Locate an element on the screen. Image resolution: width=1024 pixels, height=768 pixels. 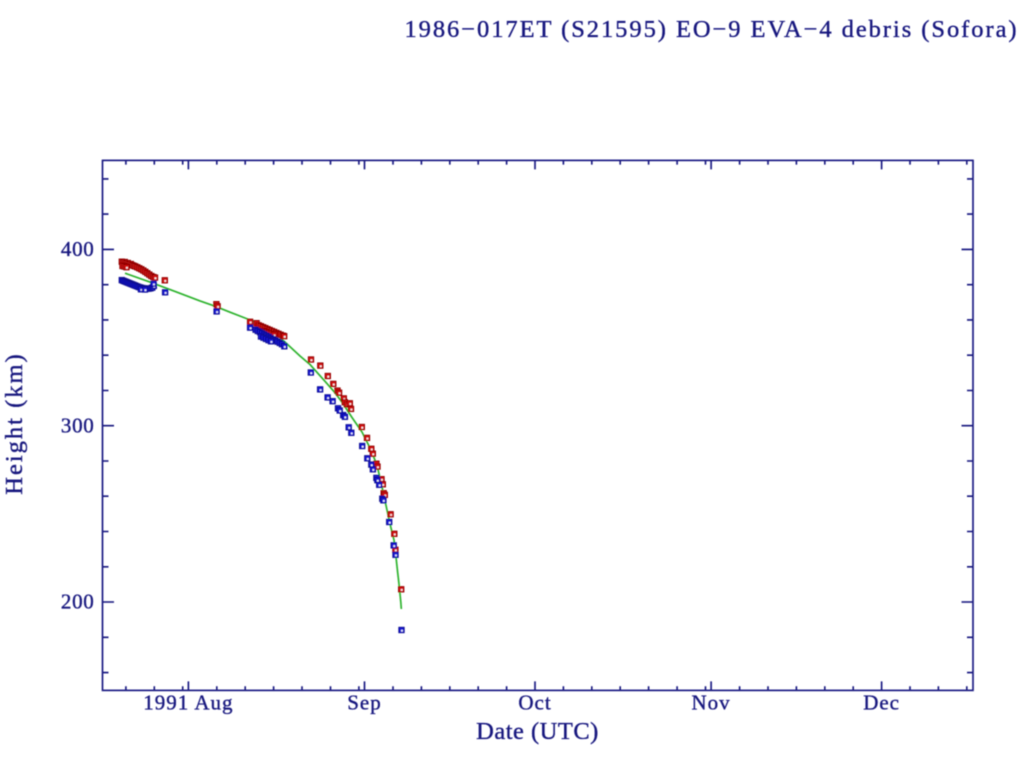
svg-text: Height (km) is located at coordinates (14, 423).